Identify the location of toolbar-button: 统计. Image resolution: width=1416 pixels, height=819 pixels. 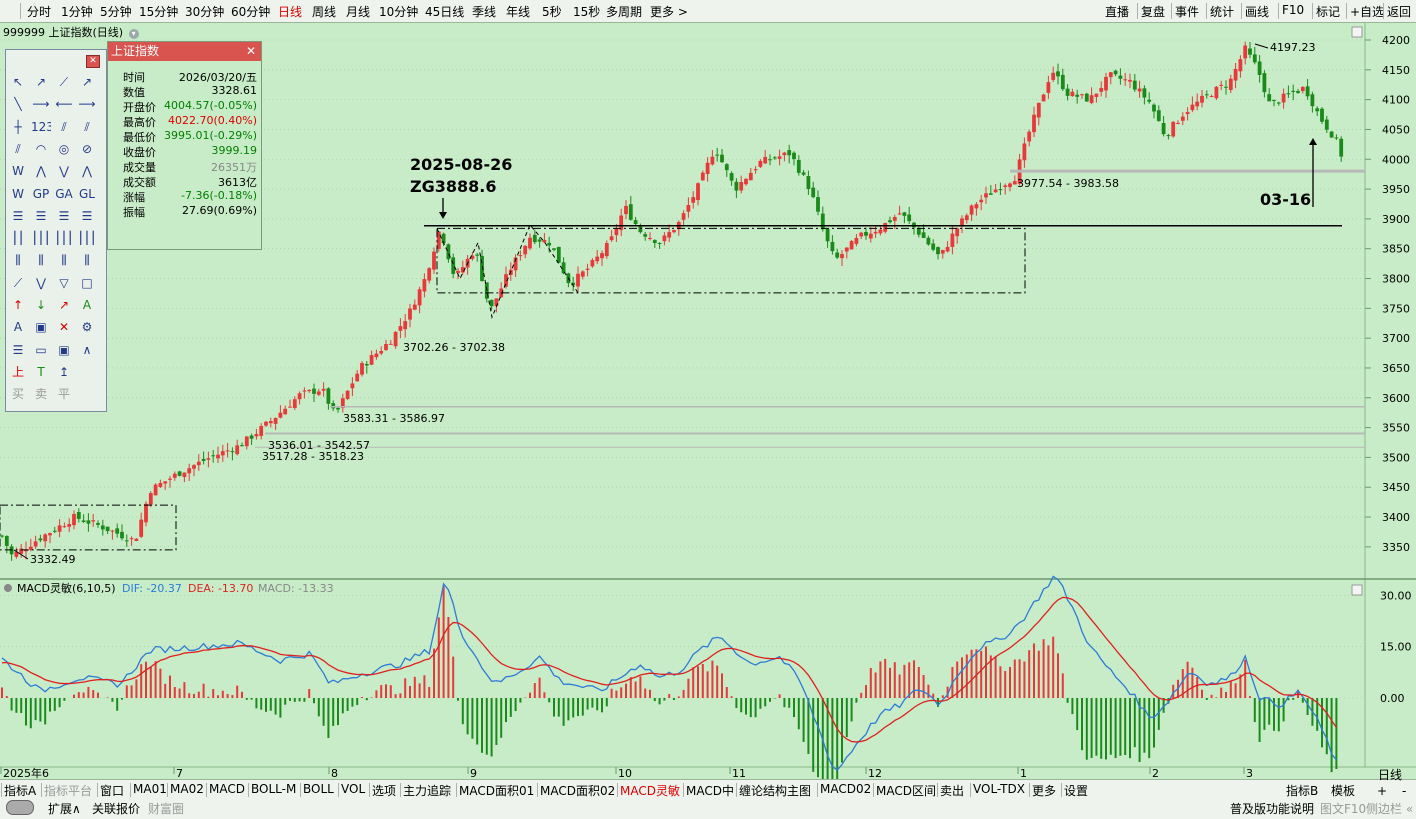
(1222, 12).